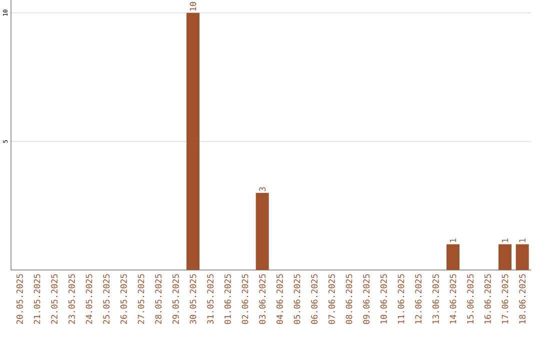  Describe the element at coordinates (89, 299) in the screenshot. I see `x-tick-label: 24.05.2025` at that location.